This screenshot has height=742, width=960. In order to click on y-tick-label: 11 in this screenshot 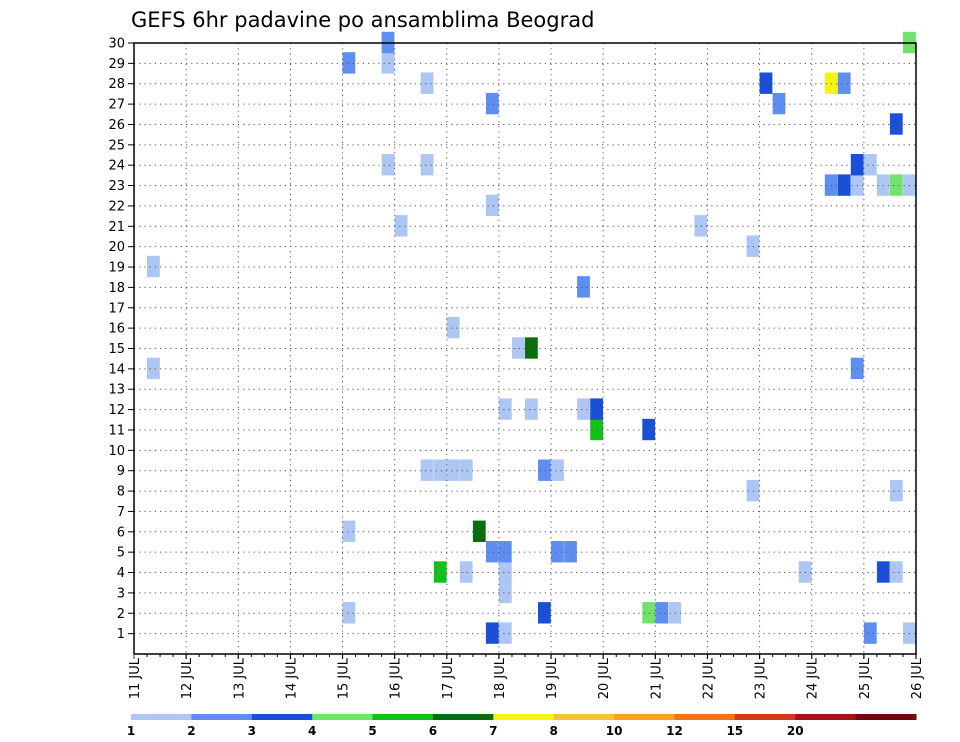, I will do `click(116, 430)`.